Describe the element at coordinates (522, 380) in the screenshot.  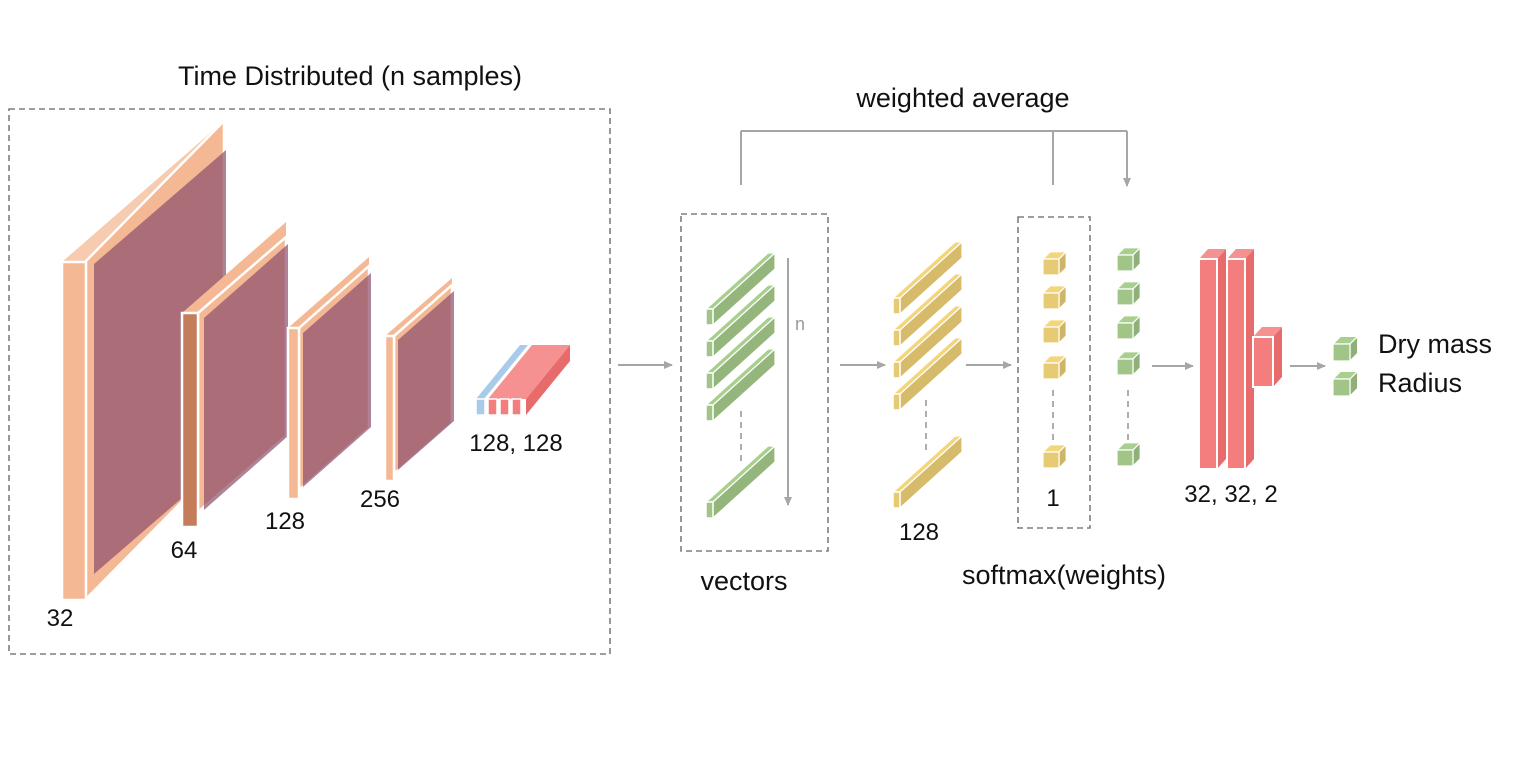
I see `dense-pair-block` at that location.